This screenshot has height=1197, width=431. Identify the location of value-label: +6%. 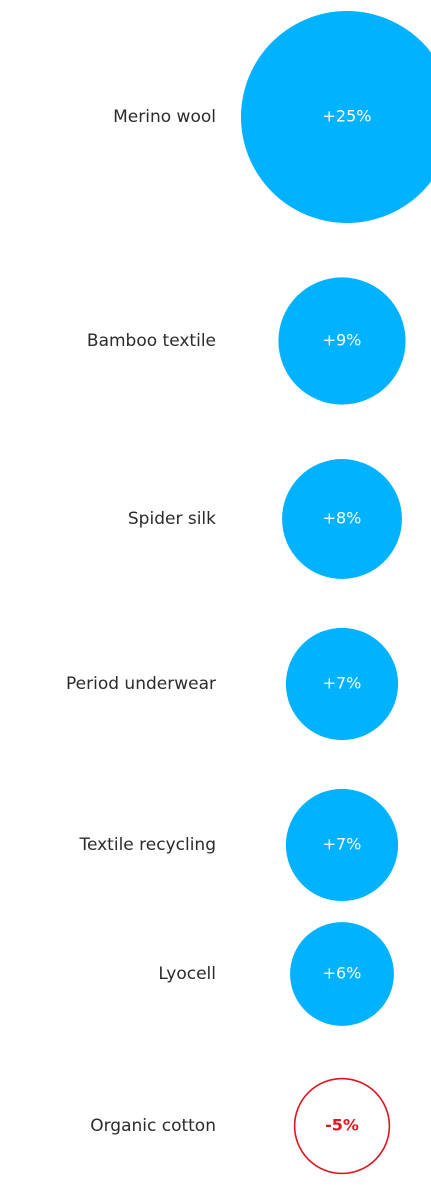
(342, 973).